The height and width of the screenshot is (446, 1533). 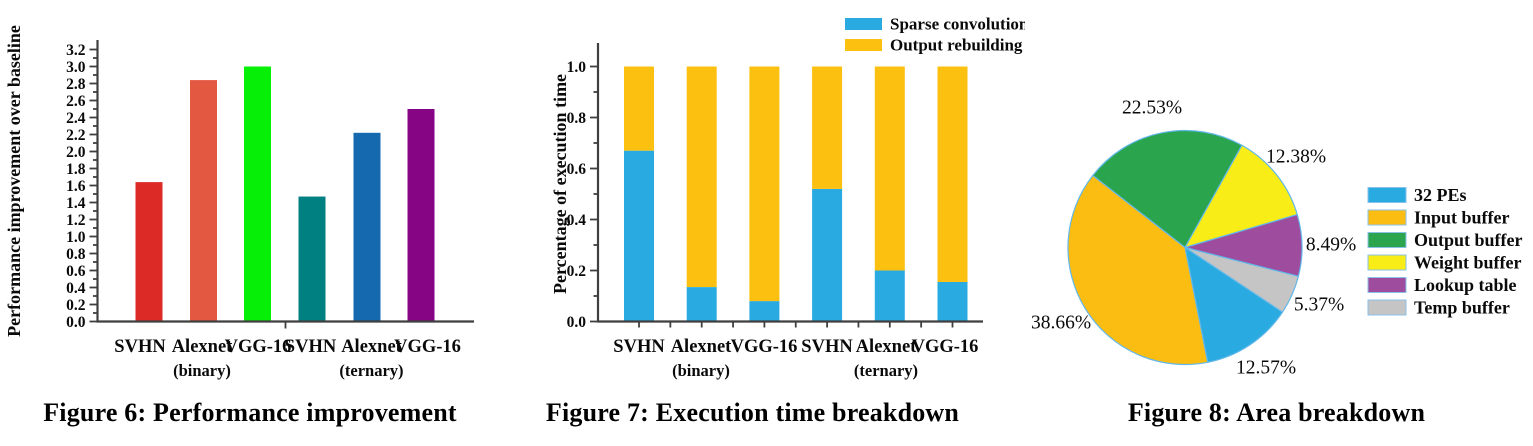 What do you see at coordinates (76, 50) in the screenshot?
I see `y-tick-label: 3.2` at bounding box center [76, 50].